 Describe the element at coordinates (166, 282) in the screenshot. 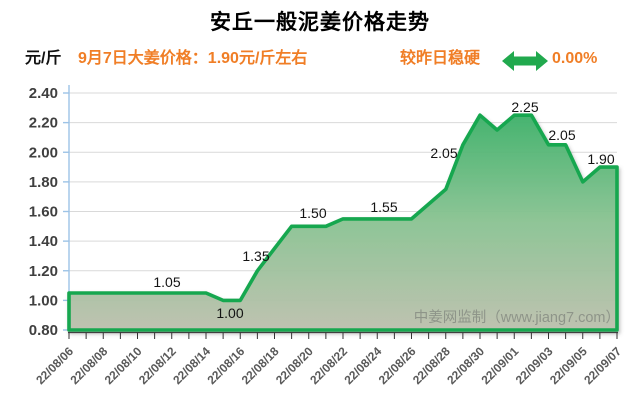

I see `svg-text: 1.05` at that location.